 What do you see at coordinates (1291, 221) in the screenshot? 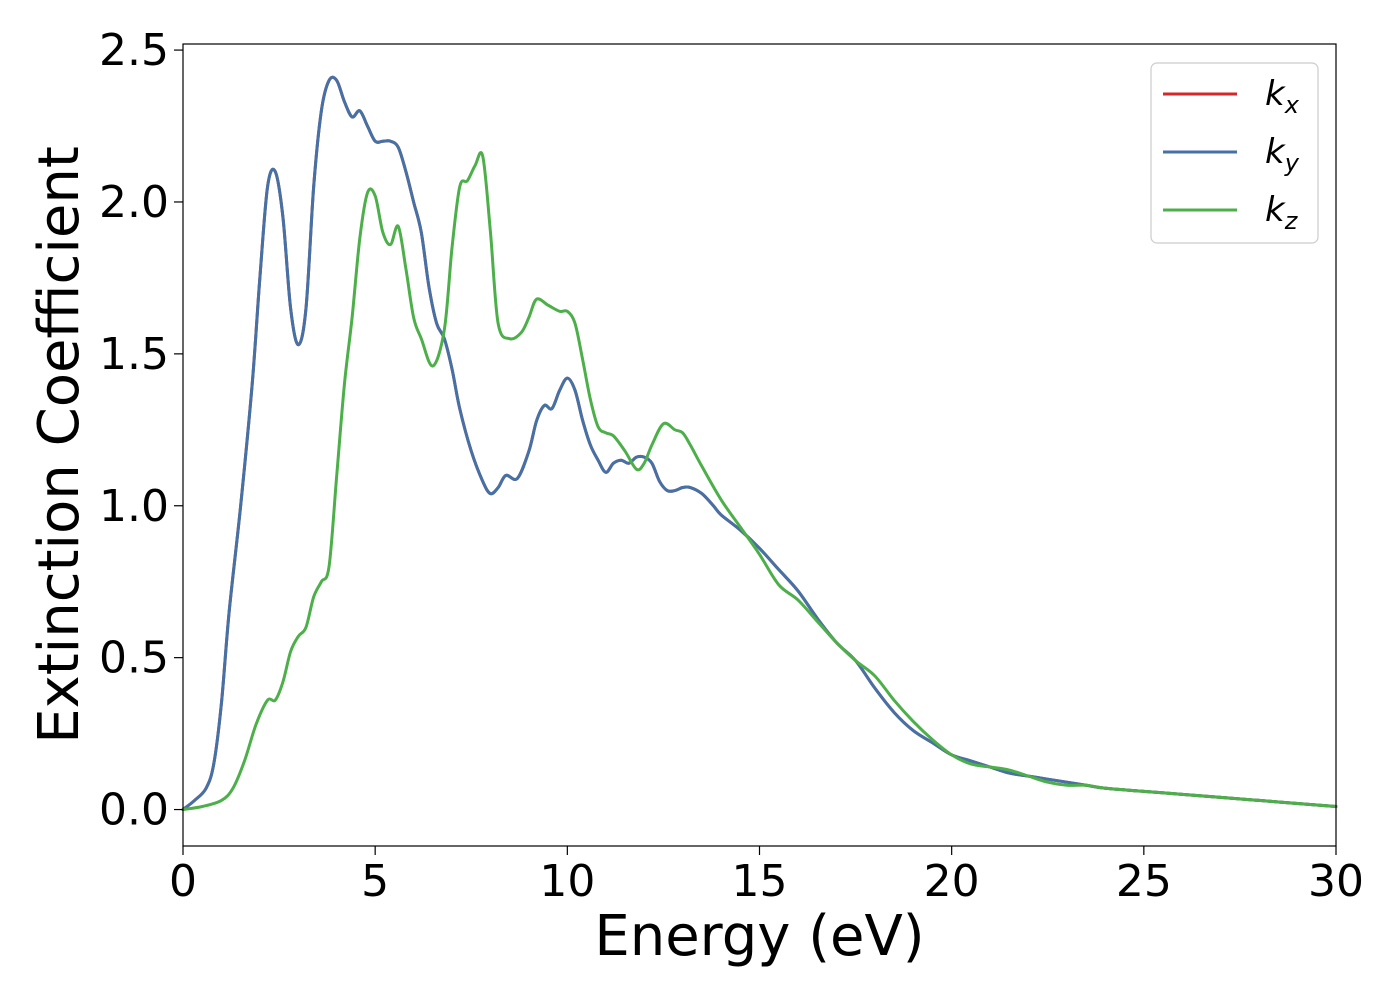
I see `legend-label-subscript: z` at bounding box center [1291, 221].